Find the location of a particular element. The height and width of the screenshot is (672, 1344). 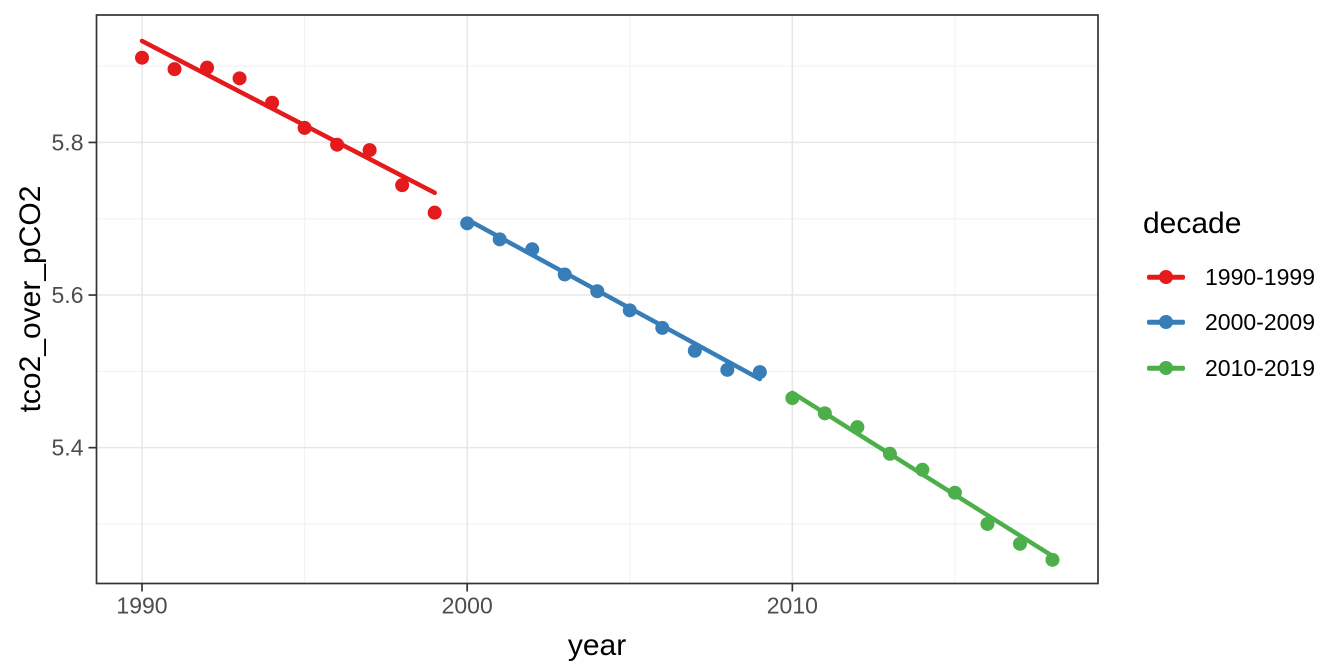

x-tick-label: 2000 is located at coordinates (467, 606).